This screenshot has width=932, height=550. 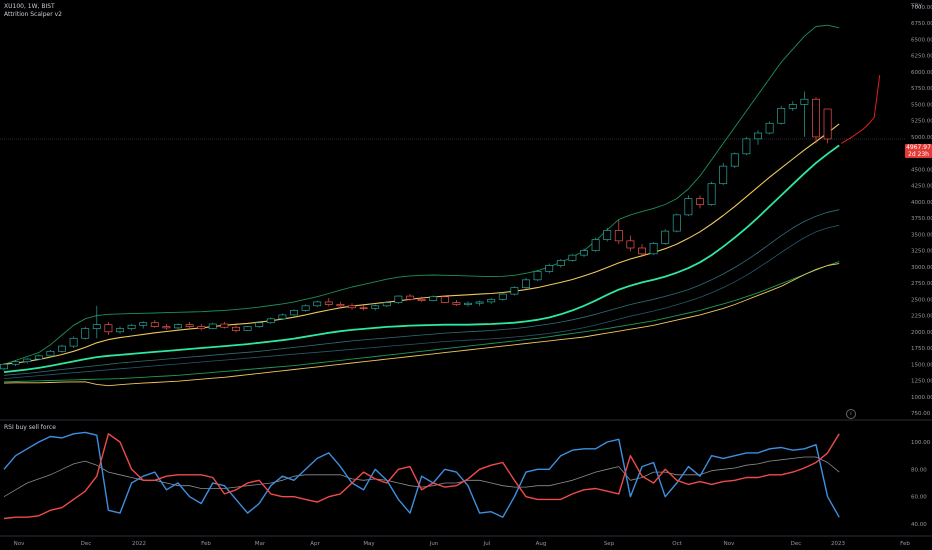 What do you see at coordinates (33, 11) in the screenshot?
I see `symbol-legend: XU100, 1W, BIST Attrition Scalper v2` at bounding box center [33, 11].